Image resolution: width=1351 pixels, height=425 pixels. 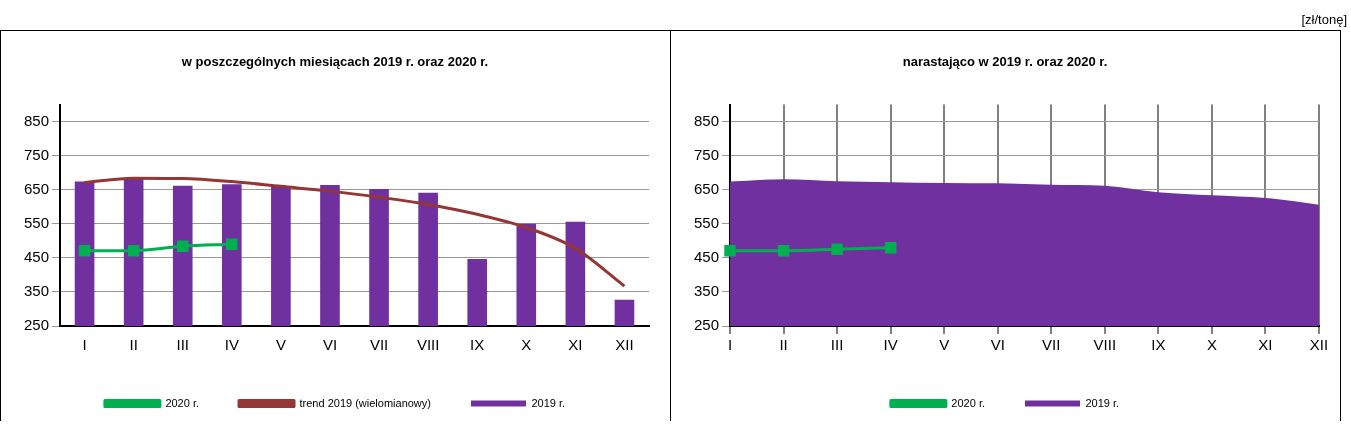 What do you see at coordinates (334, 62) in the screenshot?
I see `chart-title: w poszczególnych miesiącach 2019 r. oraz 2020 r.` at bounding box center [334, 62].